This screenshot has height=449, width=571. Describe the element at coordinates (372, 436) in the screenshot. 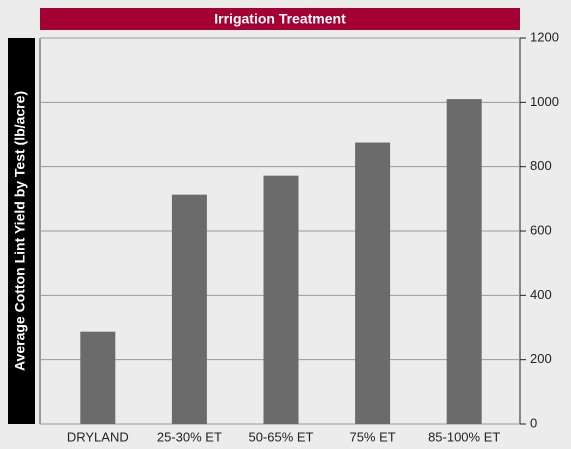

I see `x-tick-label: 75% ET` at that location.